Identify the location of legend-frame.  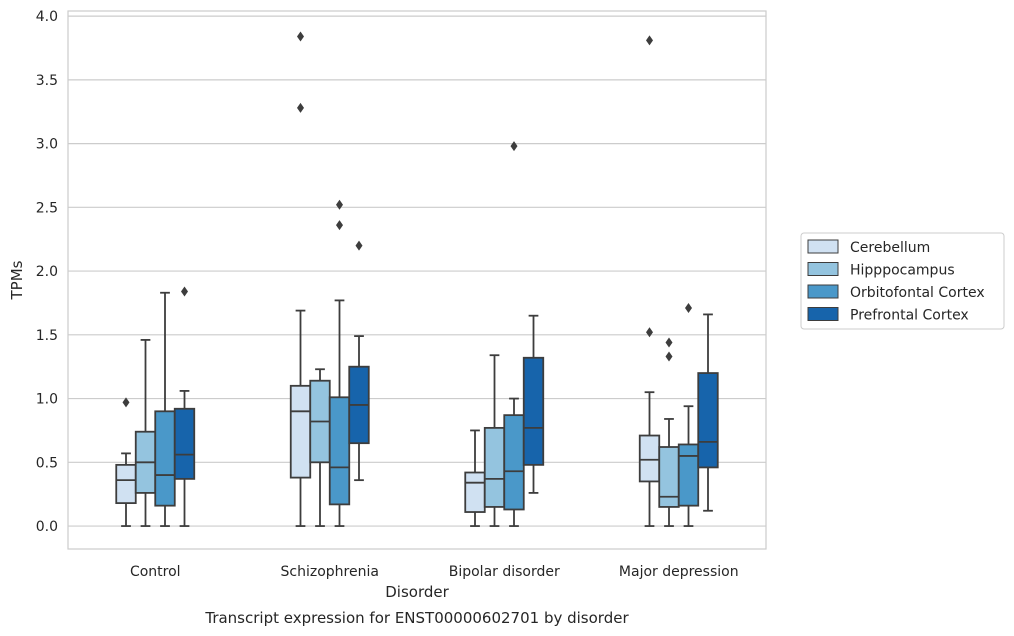
(902, 281).